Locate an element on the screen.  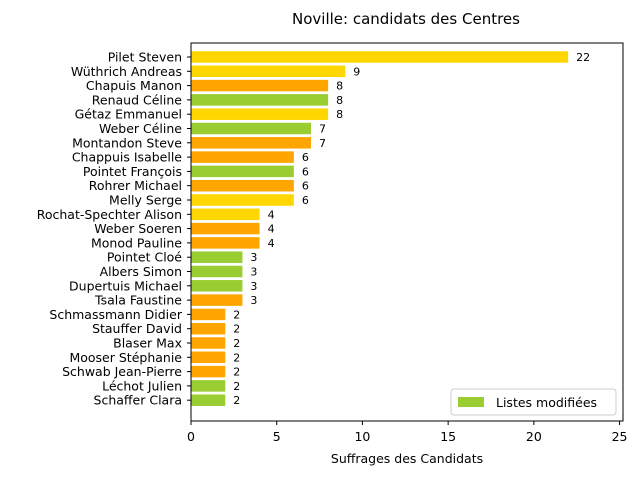
y-tick-label: Chapuis Manon is located at coordinates (134, 85).